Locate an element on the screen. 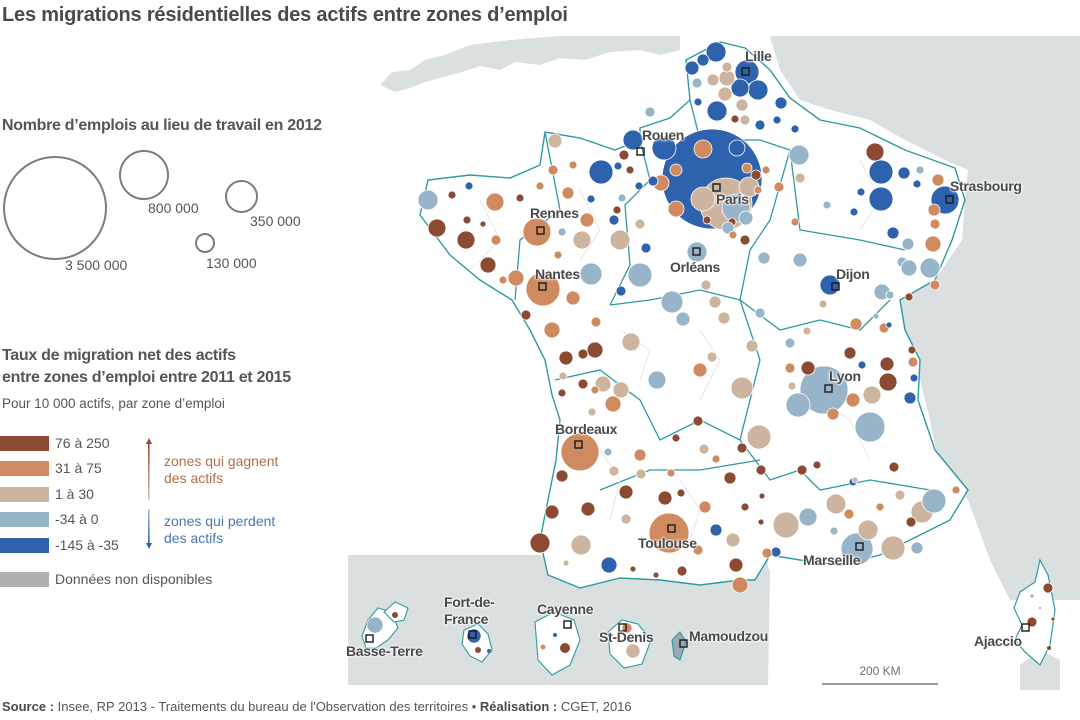 The image size is (1080, 720). legend-no-data: Données non disponibles is located at coordinates (106, 579).